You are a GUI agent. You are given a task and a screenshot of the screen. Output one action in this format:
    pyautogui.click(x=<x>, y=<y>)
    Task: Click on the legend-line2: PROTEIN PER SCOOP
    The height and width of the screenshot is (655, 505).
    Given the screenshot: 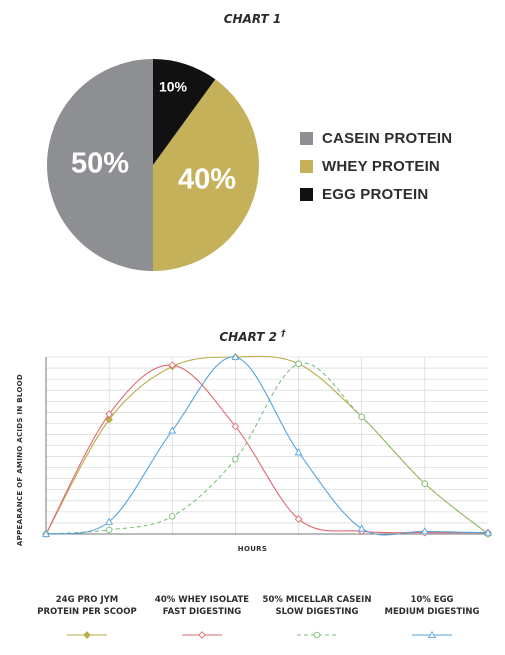 What is the action you would take?
    pyautogui.click(x=87, y=612)
    